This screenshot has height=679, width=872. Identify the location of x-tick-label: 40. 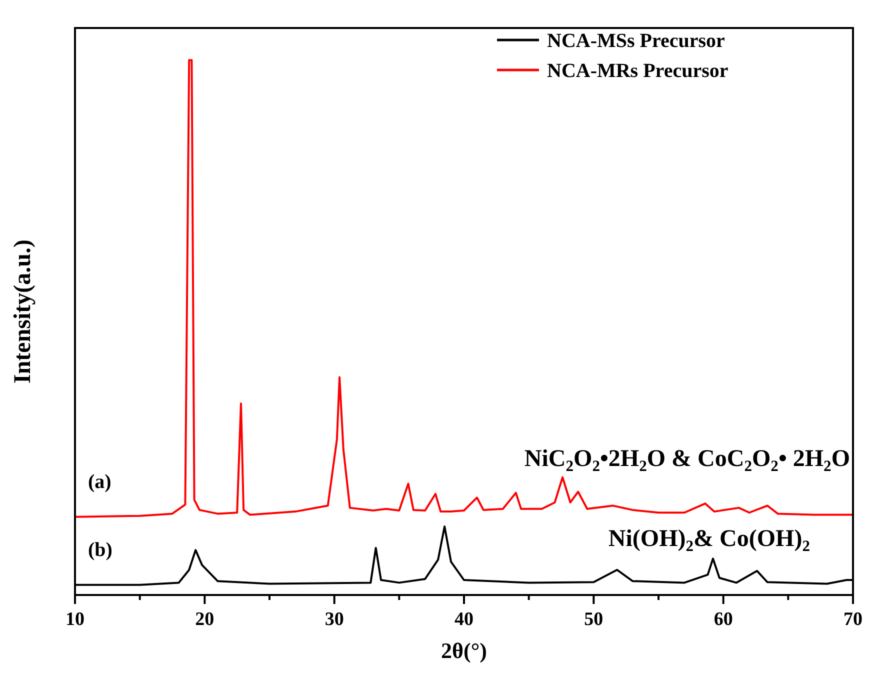
(464, 619).